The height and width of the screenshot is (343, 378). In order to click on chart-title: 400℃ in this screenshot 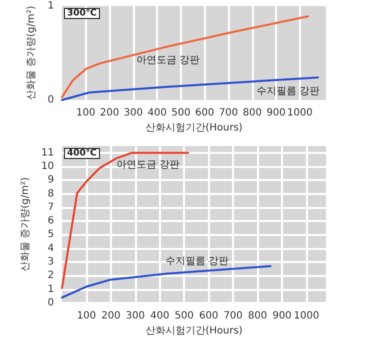, I will do `click(82, 153)`.